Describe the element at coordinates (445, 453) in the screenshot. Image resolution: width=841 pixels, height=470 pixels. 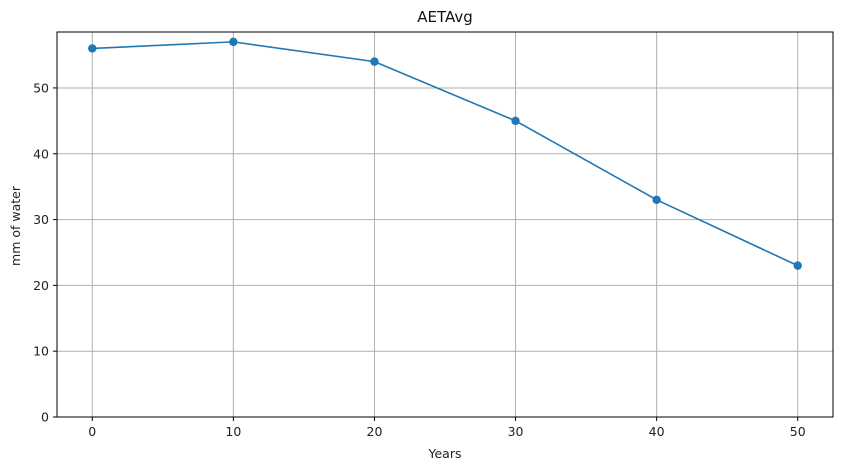
I see `x-axis-label: Years` at that location.